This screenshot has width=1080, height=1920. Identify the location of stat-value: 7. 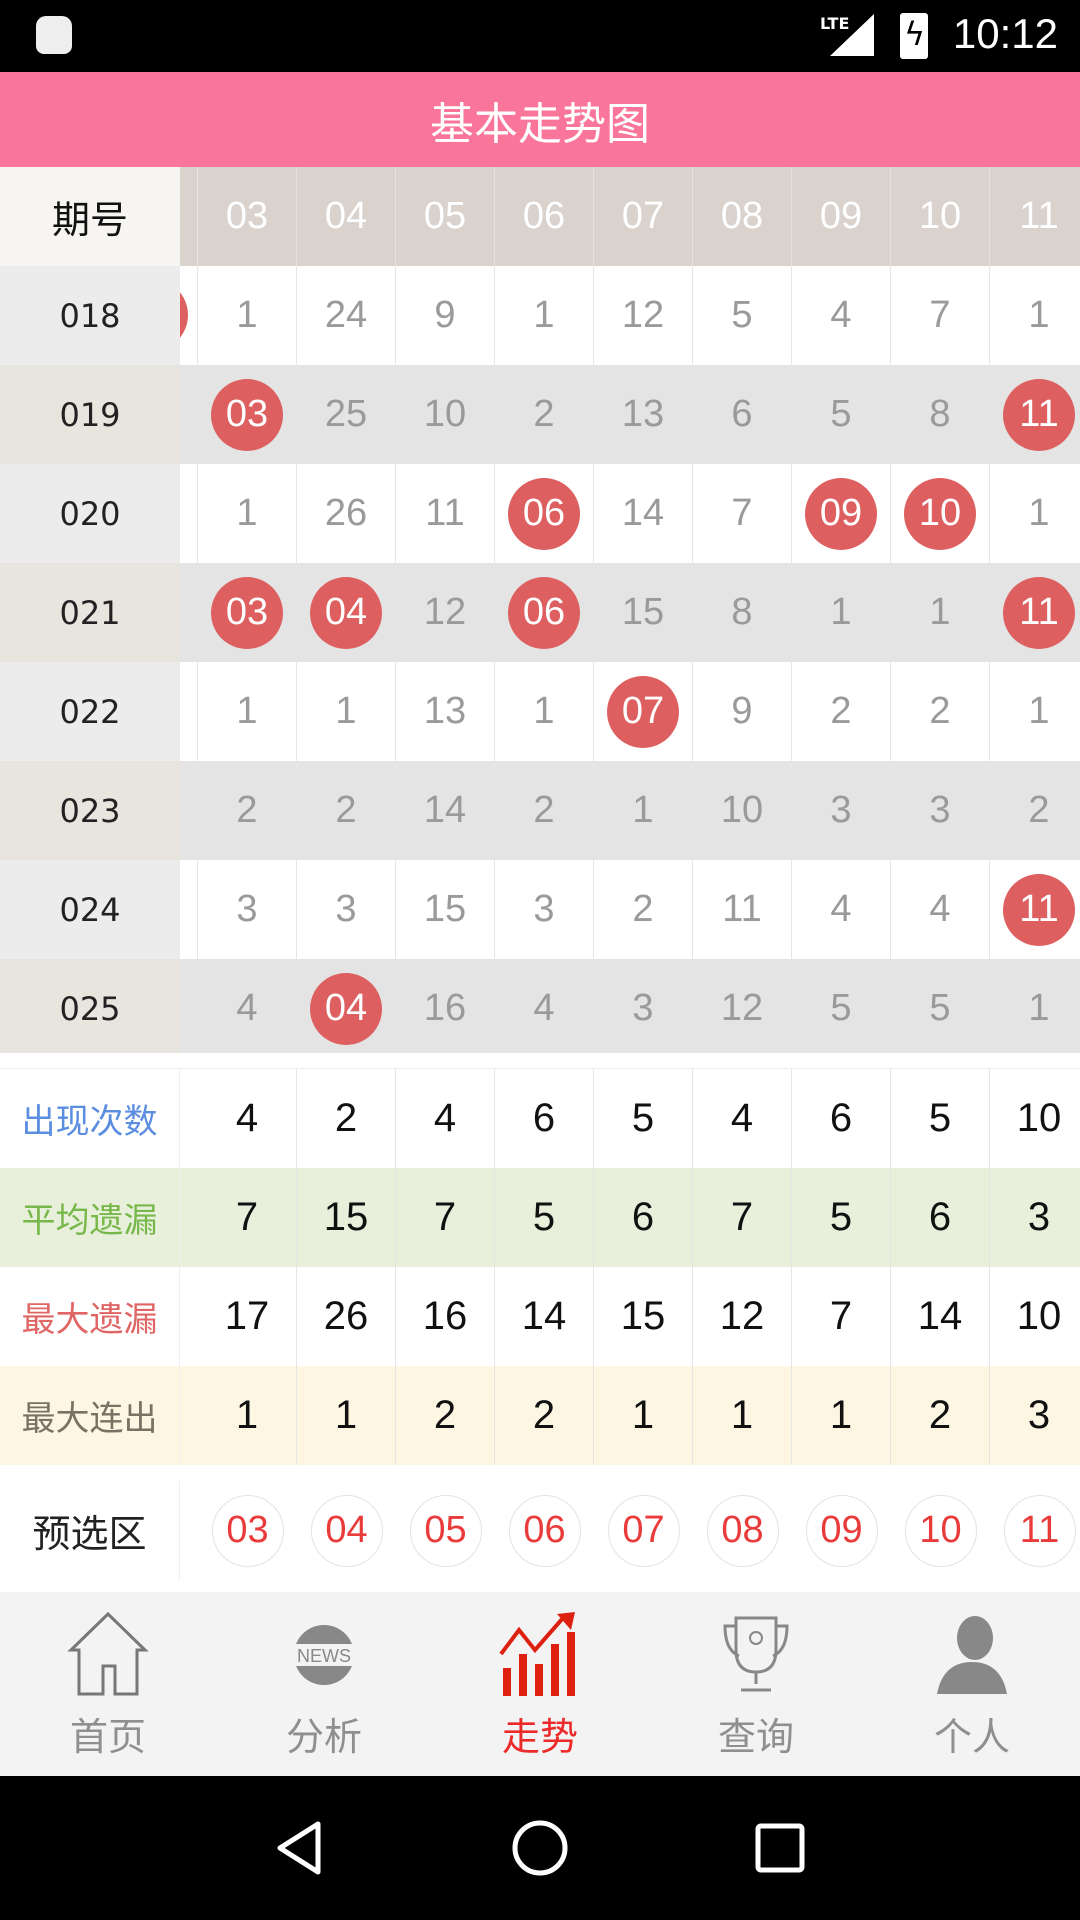
(247, 1217).